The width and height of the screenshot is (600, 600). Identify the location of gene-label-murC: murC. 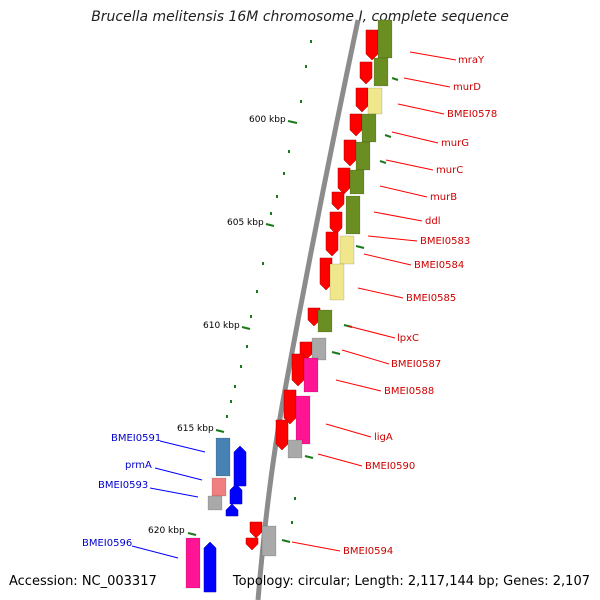
(449, 170).